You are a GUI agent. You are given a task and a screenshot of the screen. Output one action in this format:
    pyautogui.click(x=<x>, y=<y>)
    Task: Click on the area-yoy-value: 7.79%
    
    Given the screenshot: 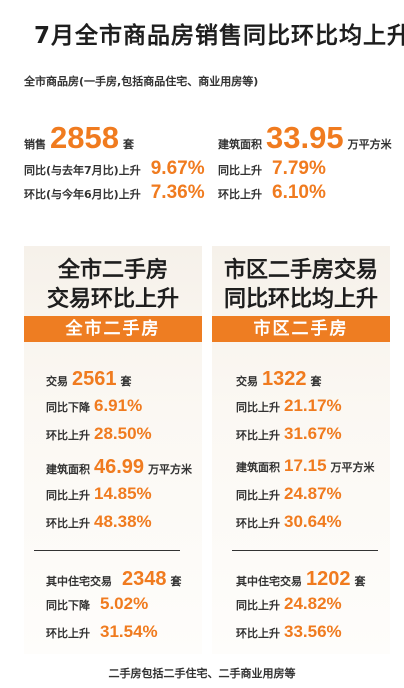 What is the action you would take?
    pyautogui.click(x=299, y=168)
    